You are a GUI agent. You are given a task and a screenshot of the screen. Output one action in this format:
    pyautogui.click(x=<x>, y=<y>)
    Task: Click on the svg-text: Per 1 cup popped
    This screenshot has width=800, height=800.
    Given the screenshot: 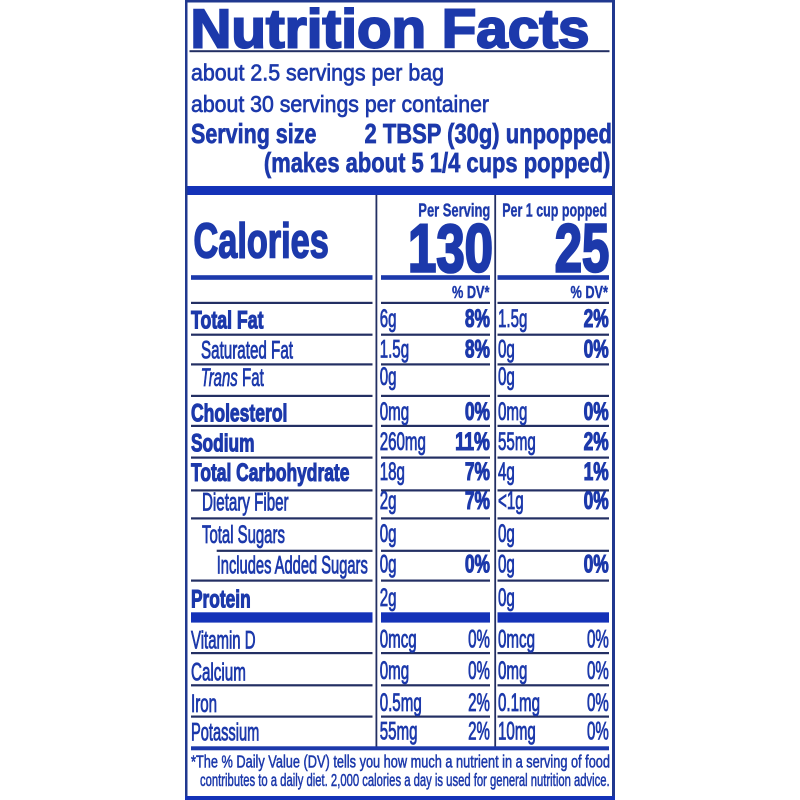 What is the action you would take?
    pyautogui.click(x=554, y=209)
    